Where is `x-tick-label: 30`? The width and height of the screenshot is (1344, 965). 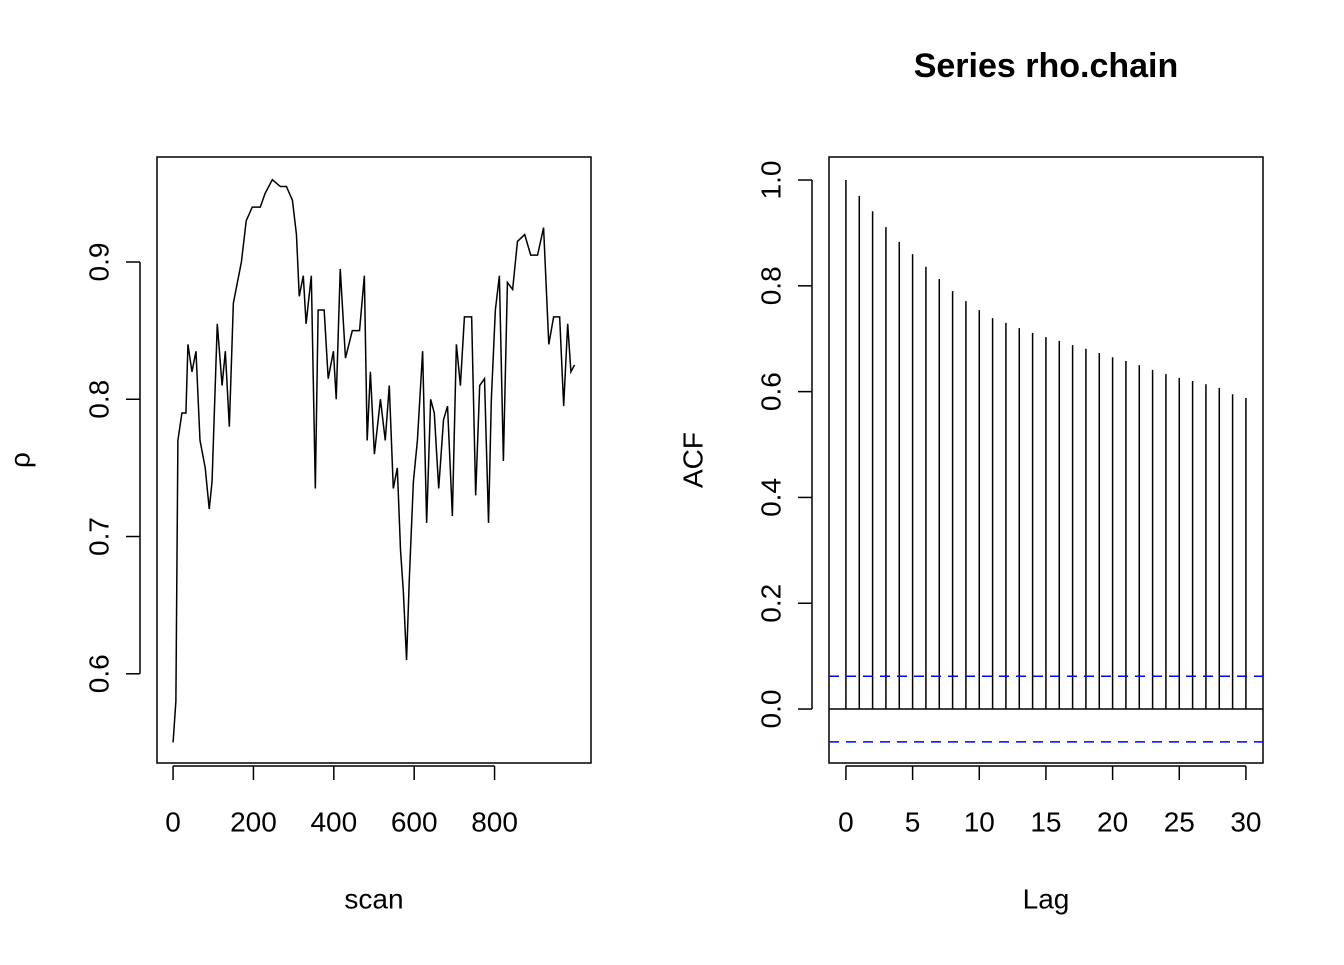 x-tick-label: 30 is located at coordinates (1245, 821).